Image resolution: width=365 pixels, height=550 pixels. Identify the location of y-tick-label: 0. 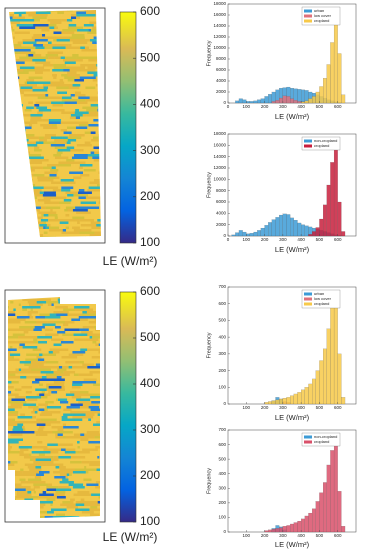
(224, 102).